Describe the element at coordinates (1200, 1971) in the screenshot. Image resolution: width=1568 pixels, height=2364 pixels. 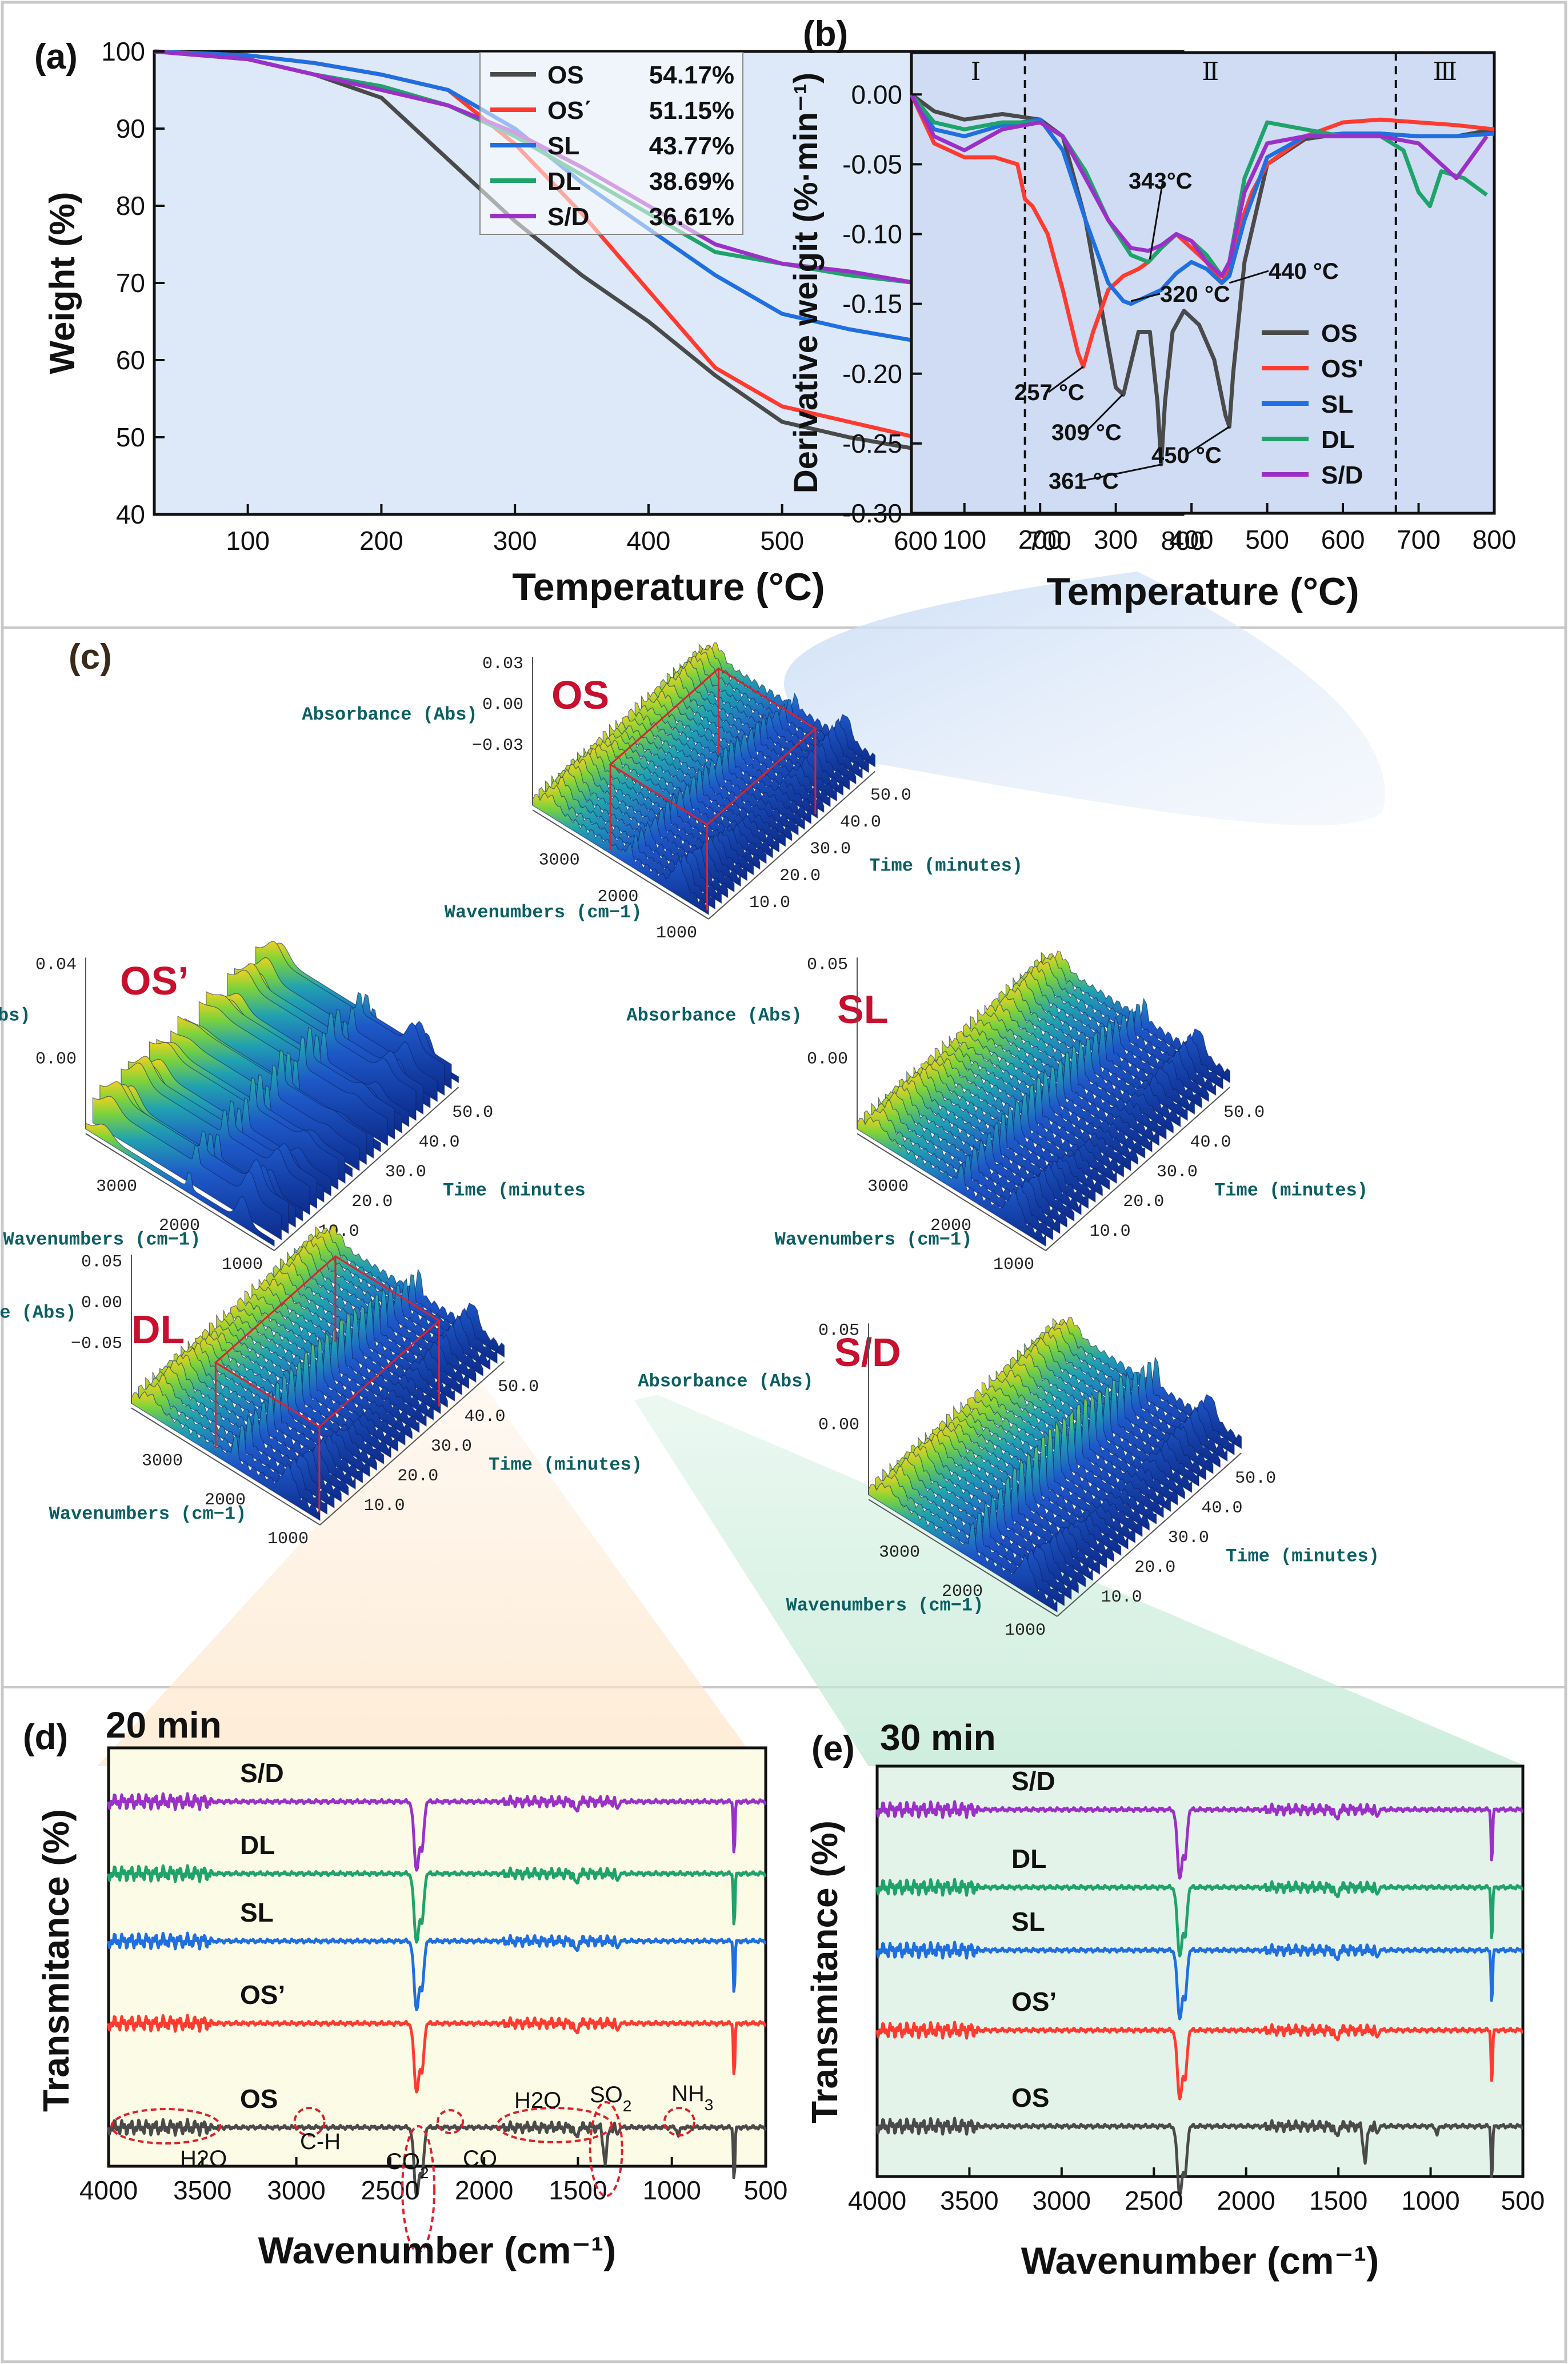
I see `panel-e-plot-area` at that location.